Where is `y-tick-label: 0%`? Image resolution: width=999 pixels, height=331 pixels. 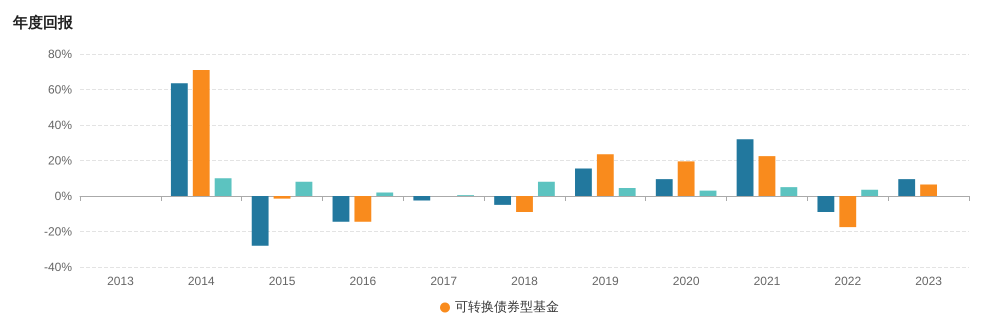 y-tick-label: 0% is located at coordinates (63, 196).